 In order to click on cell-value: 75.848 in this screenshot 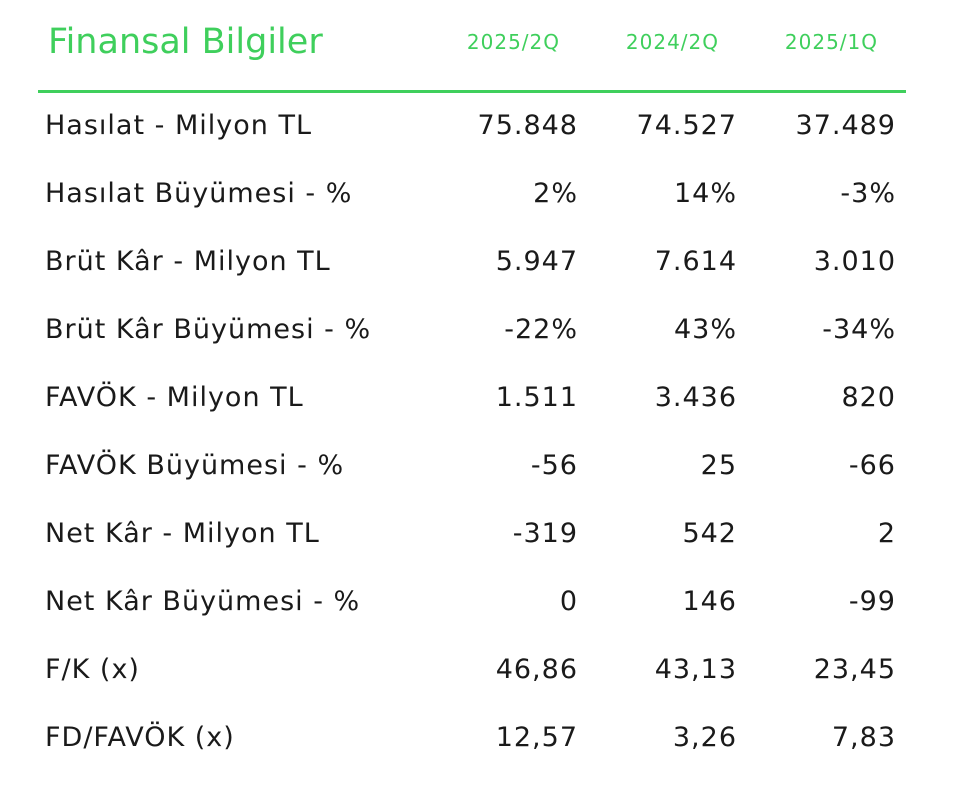, I will do `click(527, 125)`.